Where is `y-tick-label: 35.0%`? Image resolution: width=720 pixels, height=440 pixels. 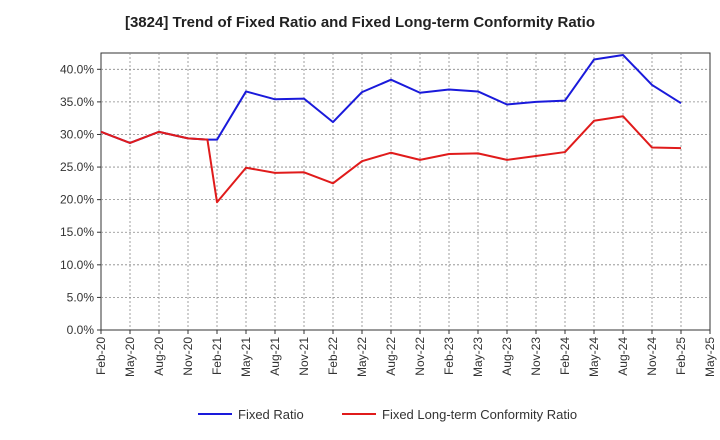 y-tick-label: 35.0% is located at coordinates (77, 102).